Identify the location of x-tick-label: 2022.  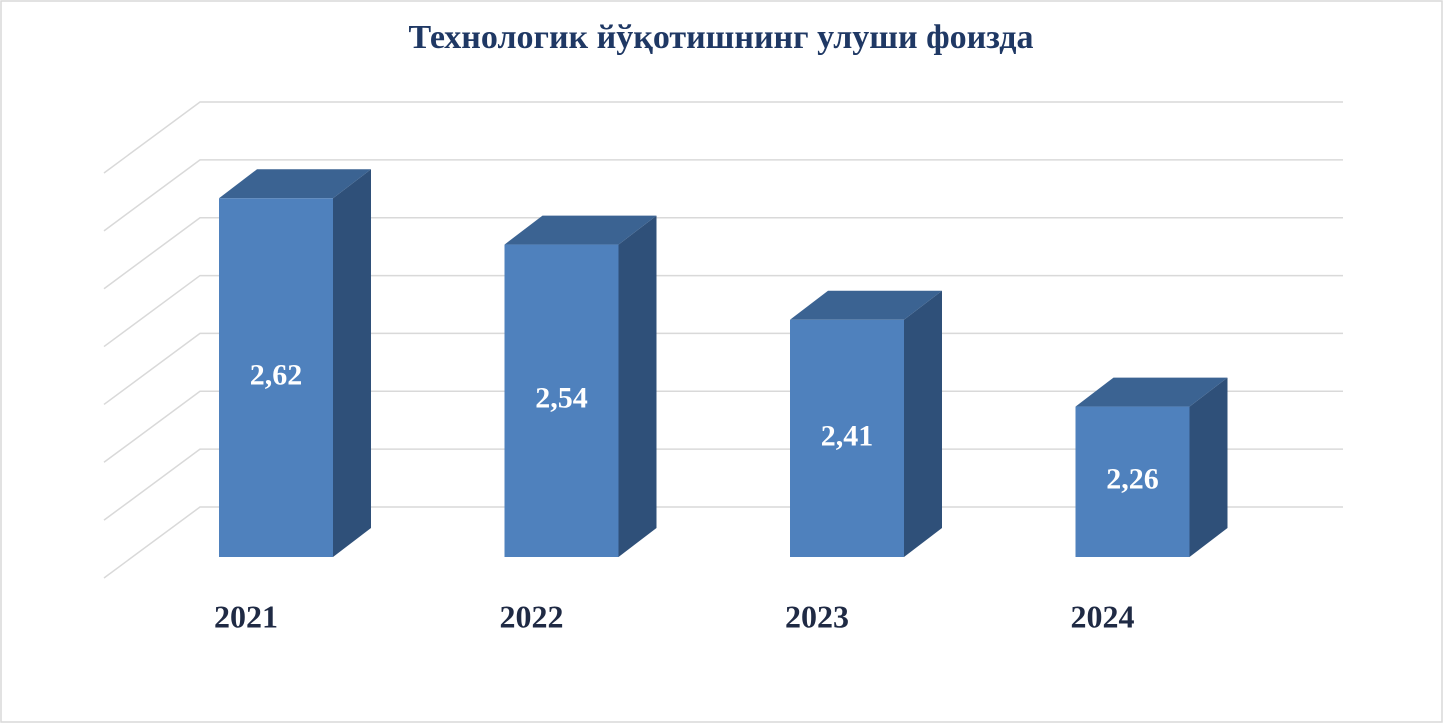
(532, 616).